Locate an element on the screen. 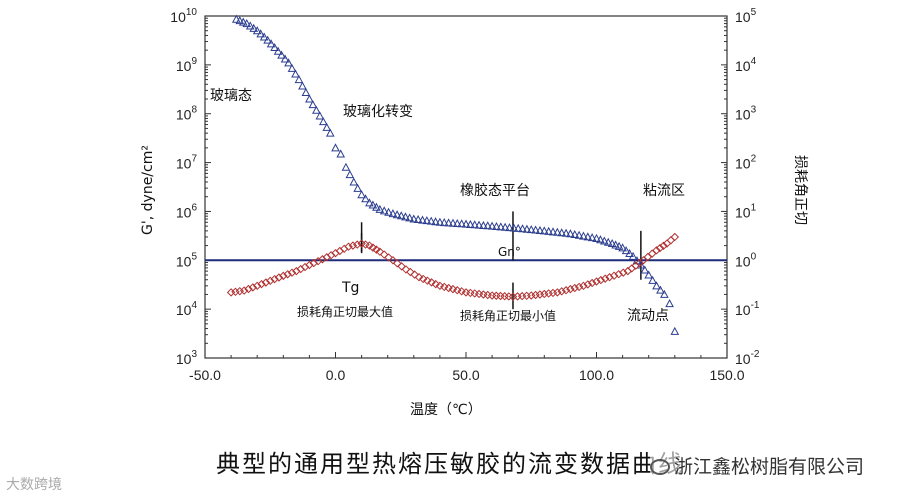 The height and width of the screenshot is (500, 900). y-right-ticks: 10⁻² 10⁻¹ 10⁰ 10¹ 10² 10³ 10⁴ 10⁵ is located at coordinates (740, 187).